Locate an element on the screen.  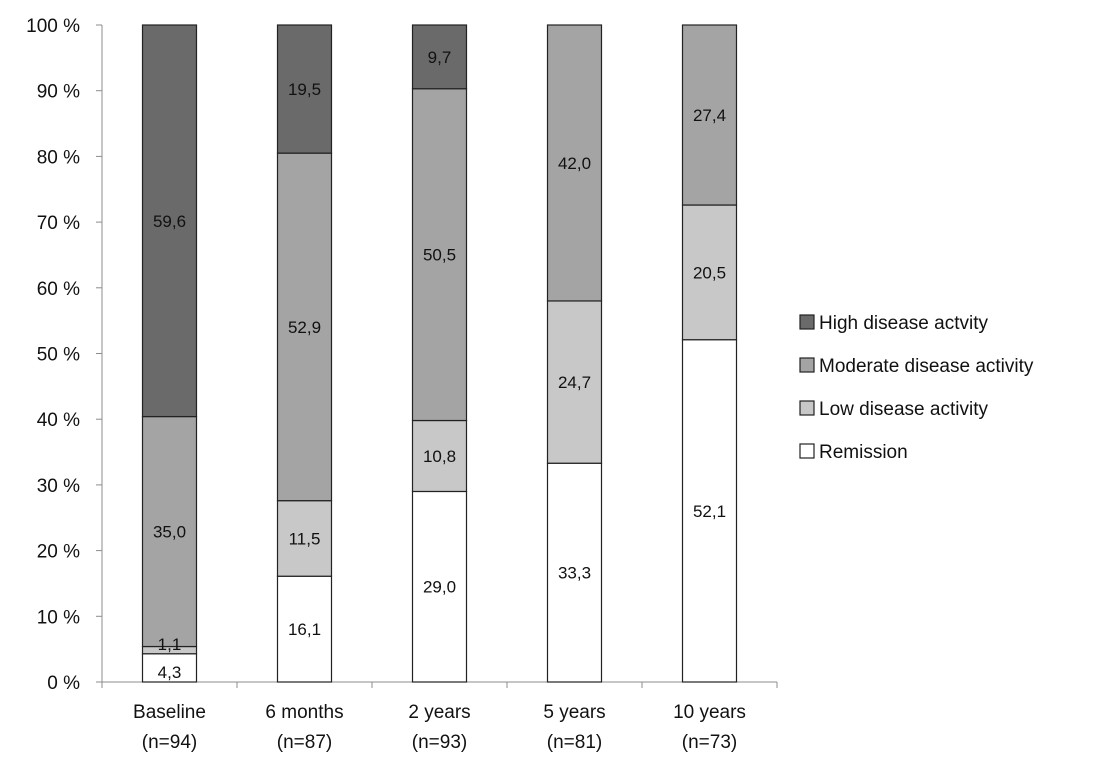
x-tick-label: 2 years is located at coordinates (439, 712).